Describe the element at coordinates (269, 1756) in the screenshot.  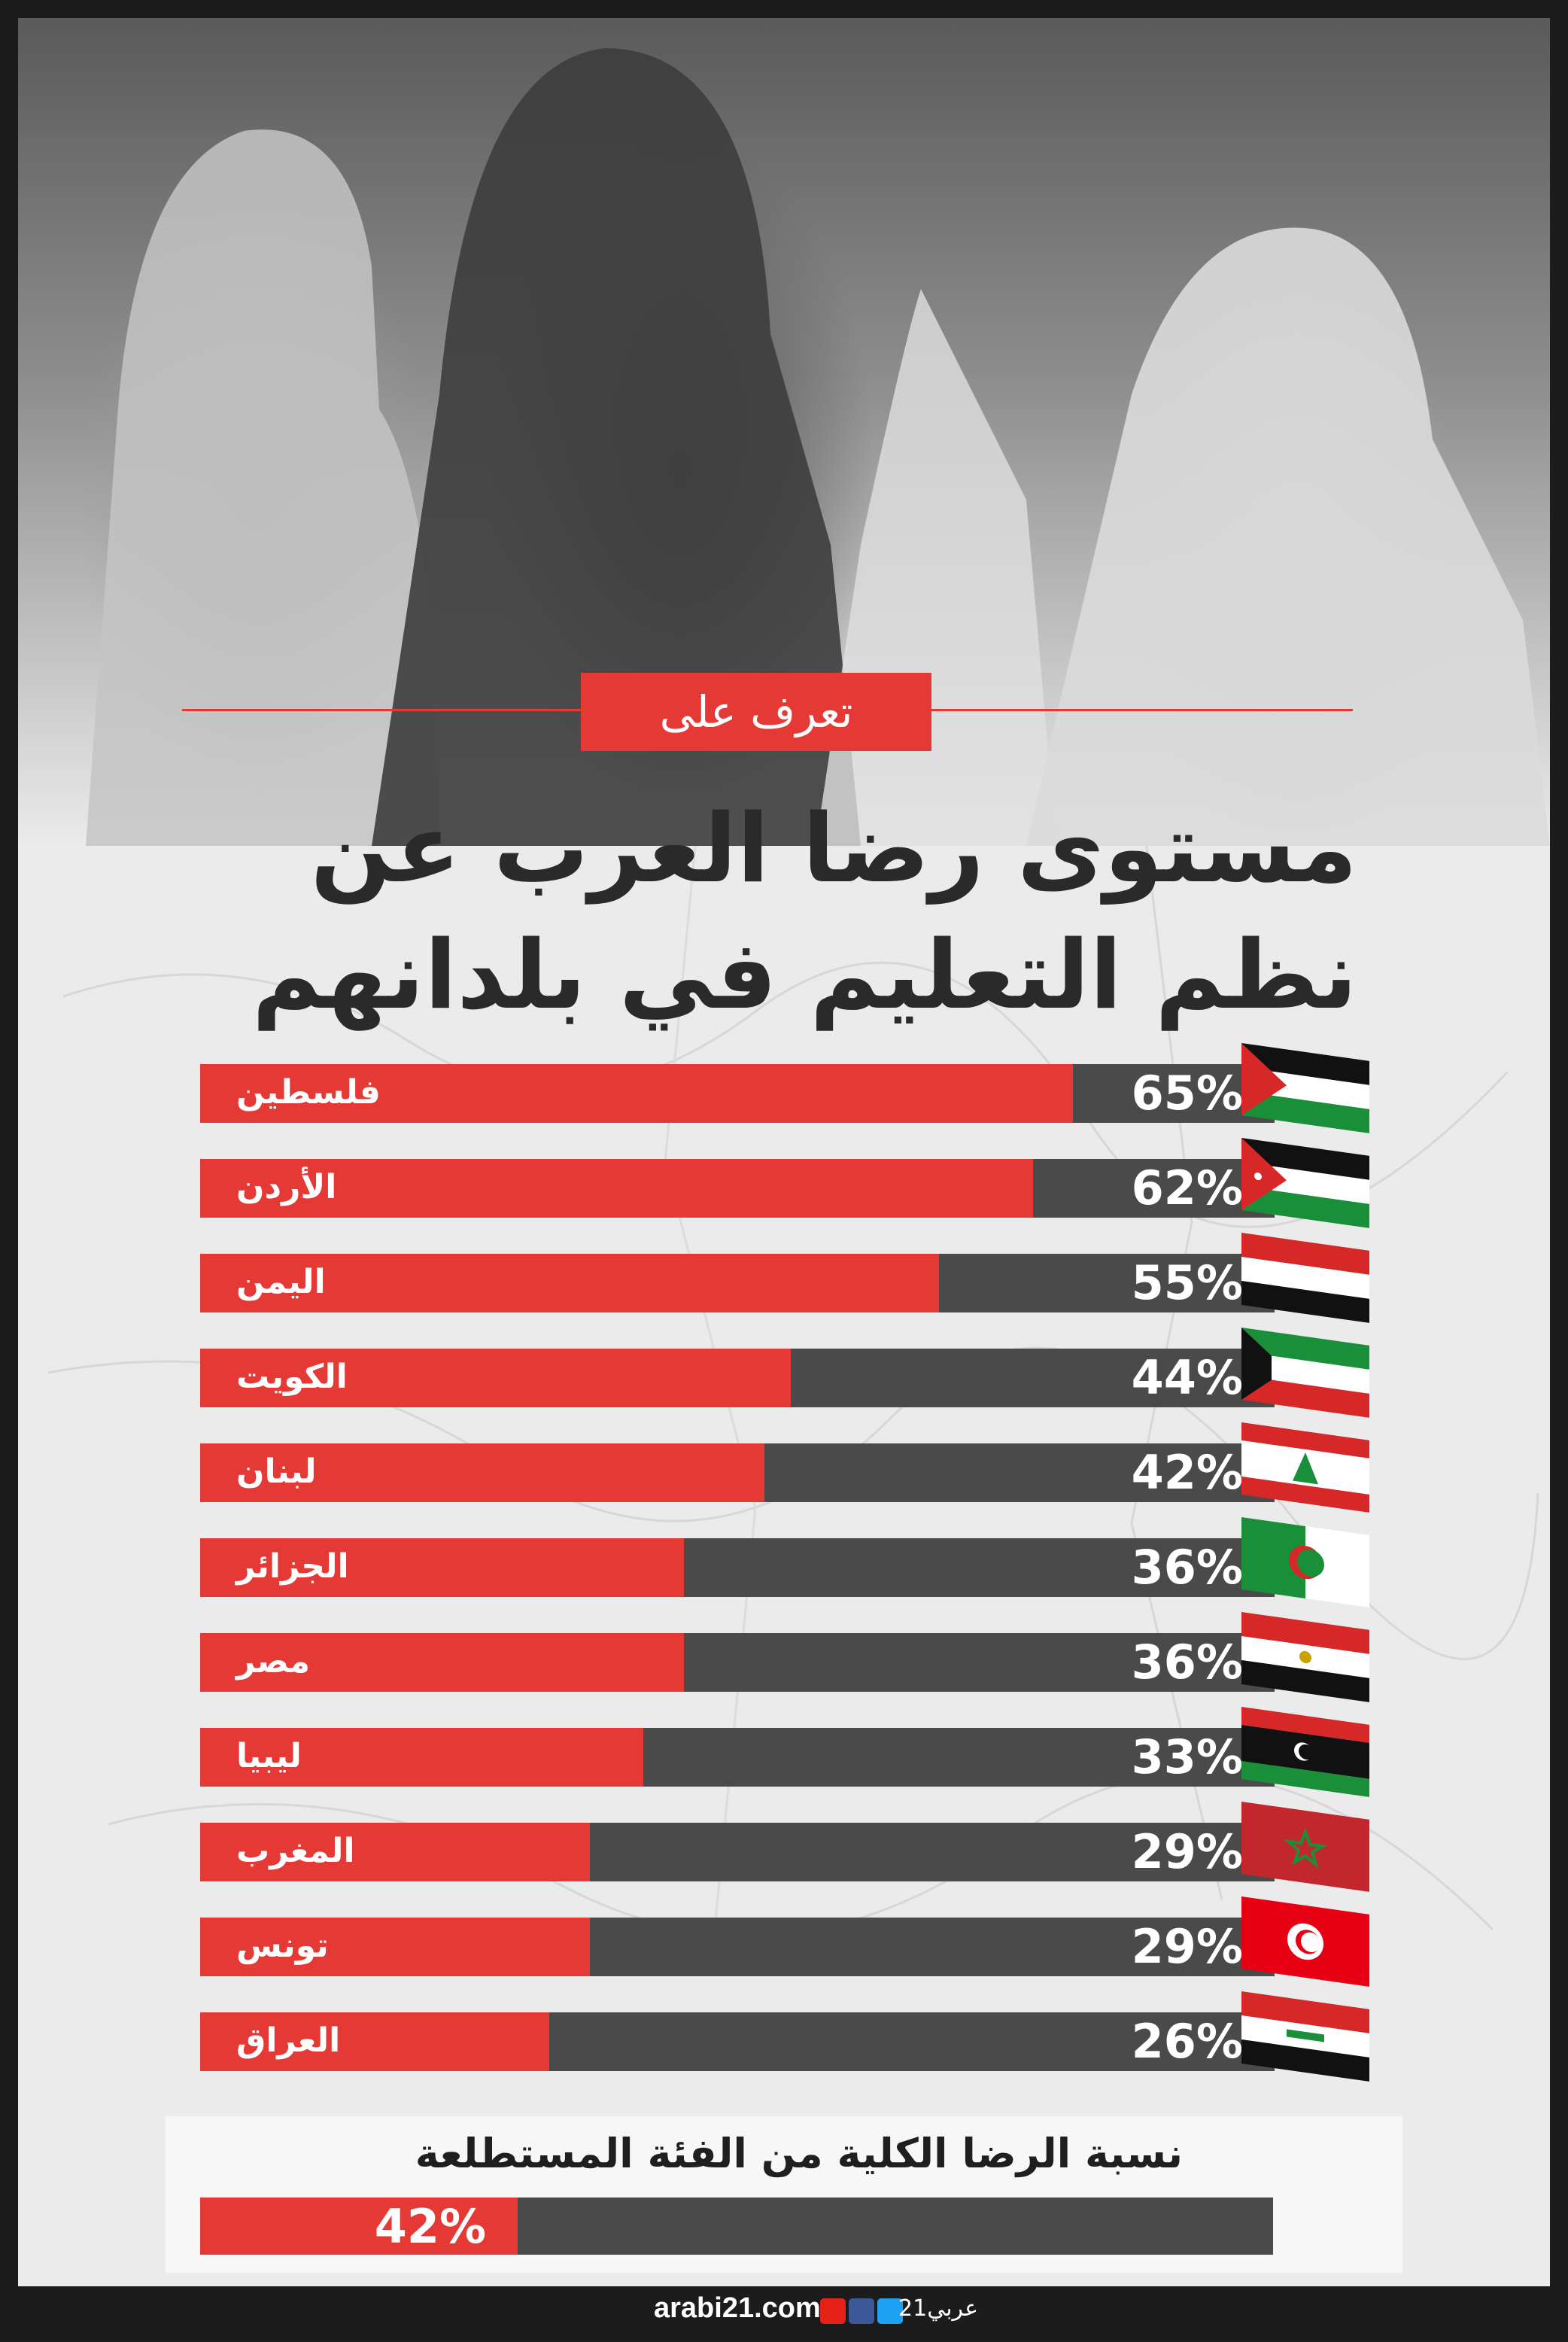
I see `category-label: ليبيا` at that location.